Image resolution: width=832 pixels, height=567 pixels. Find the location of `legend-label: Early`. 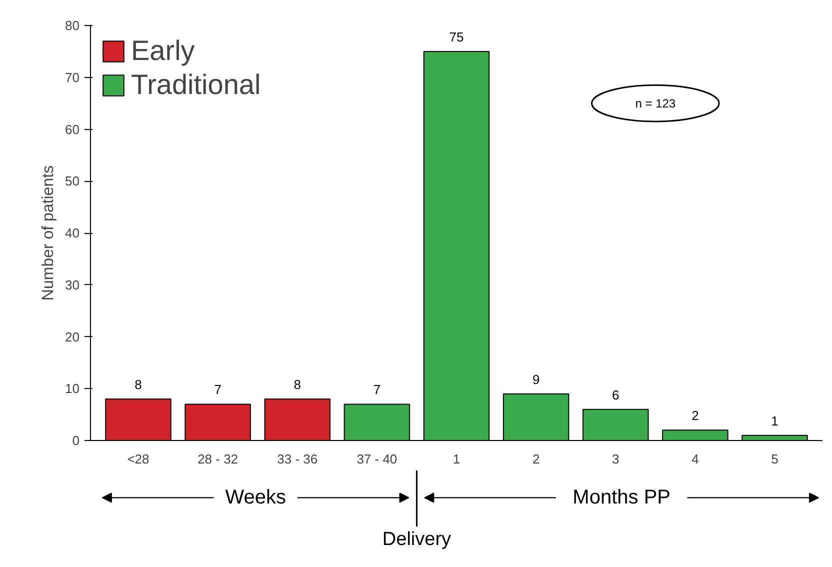

legend-label: Early is located at coordinates (163, 51).